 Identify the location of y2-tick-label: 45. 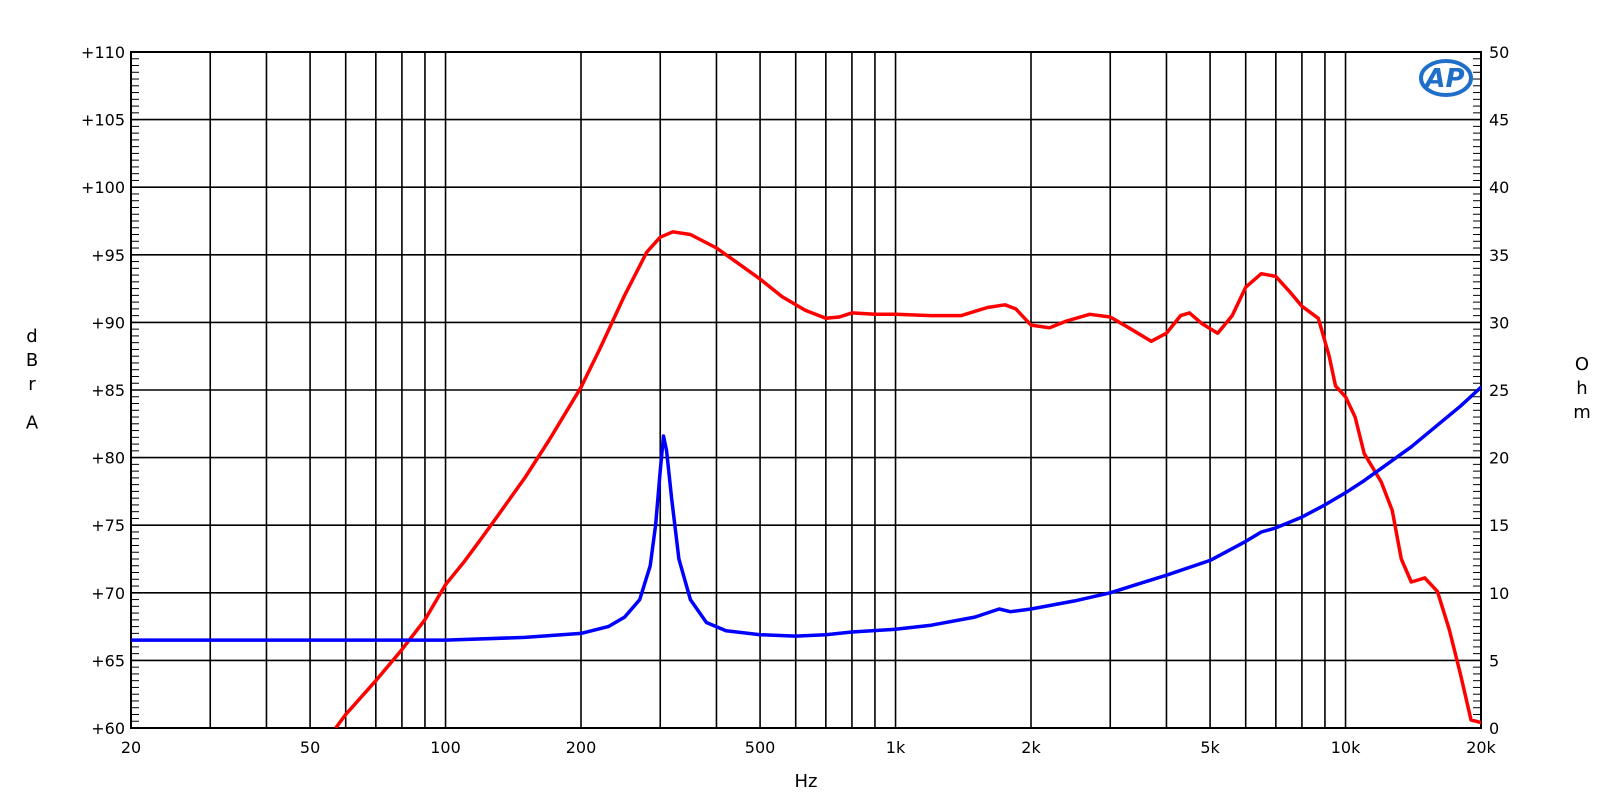
(1499, 120).